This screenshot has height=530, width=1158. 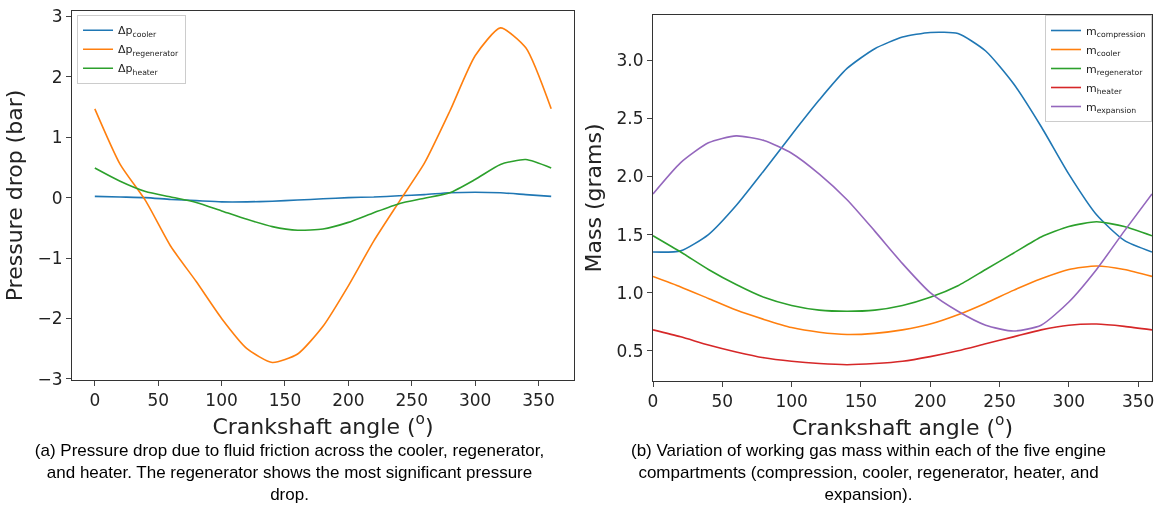 I want to click on legend-label: Δp$_{regenerator}$, so click(x=149, y=50).